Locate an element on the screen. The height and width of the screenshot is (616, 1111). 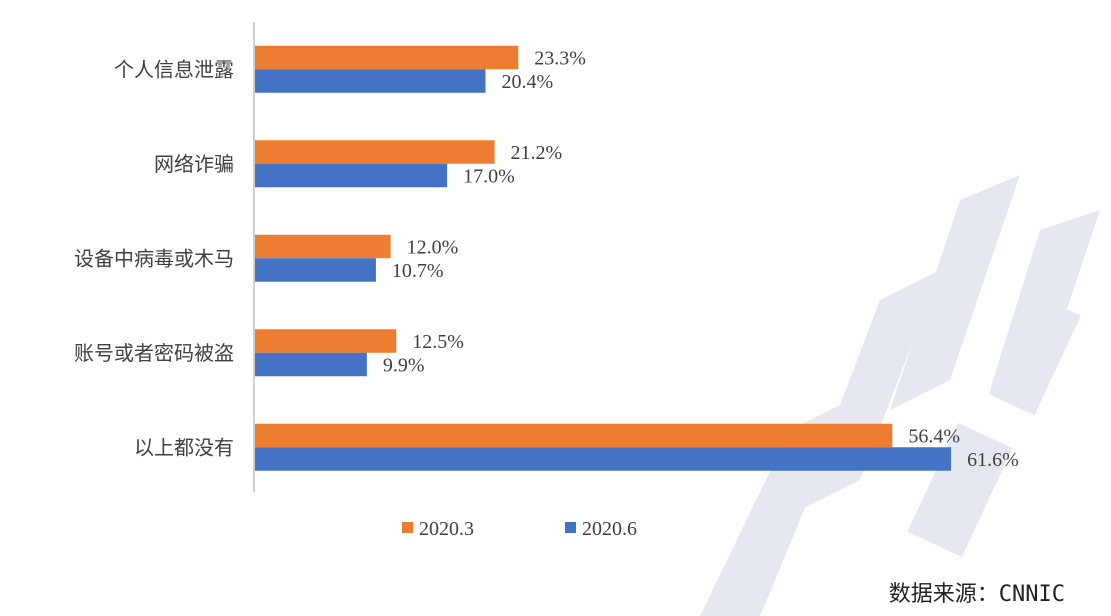
category-label: 设备中病毒或木马 is located at coordinates (154, 258).